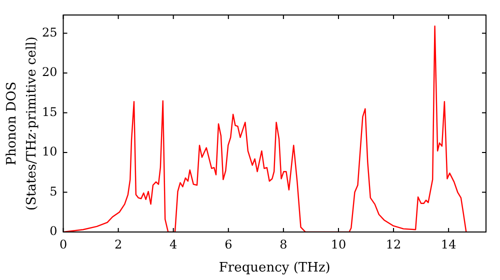 The height and width of the screenshot is (280, 500). What do you see at coordinates (22, 123) in the screenshot?
I see `y-axis-title: Phonon DOS (States/THz·primitive cell)` at bounding box center [22, 123].